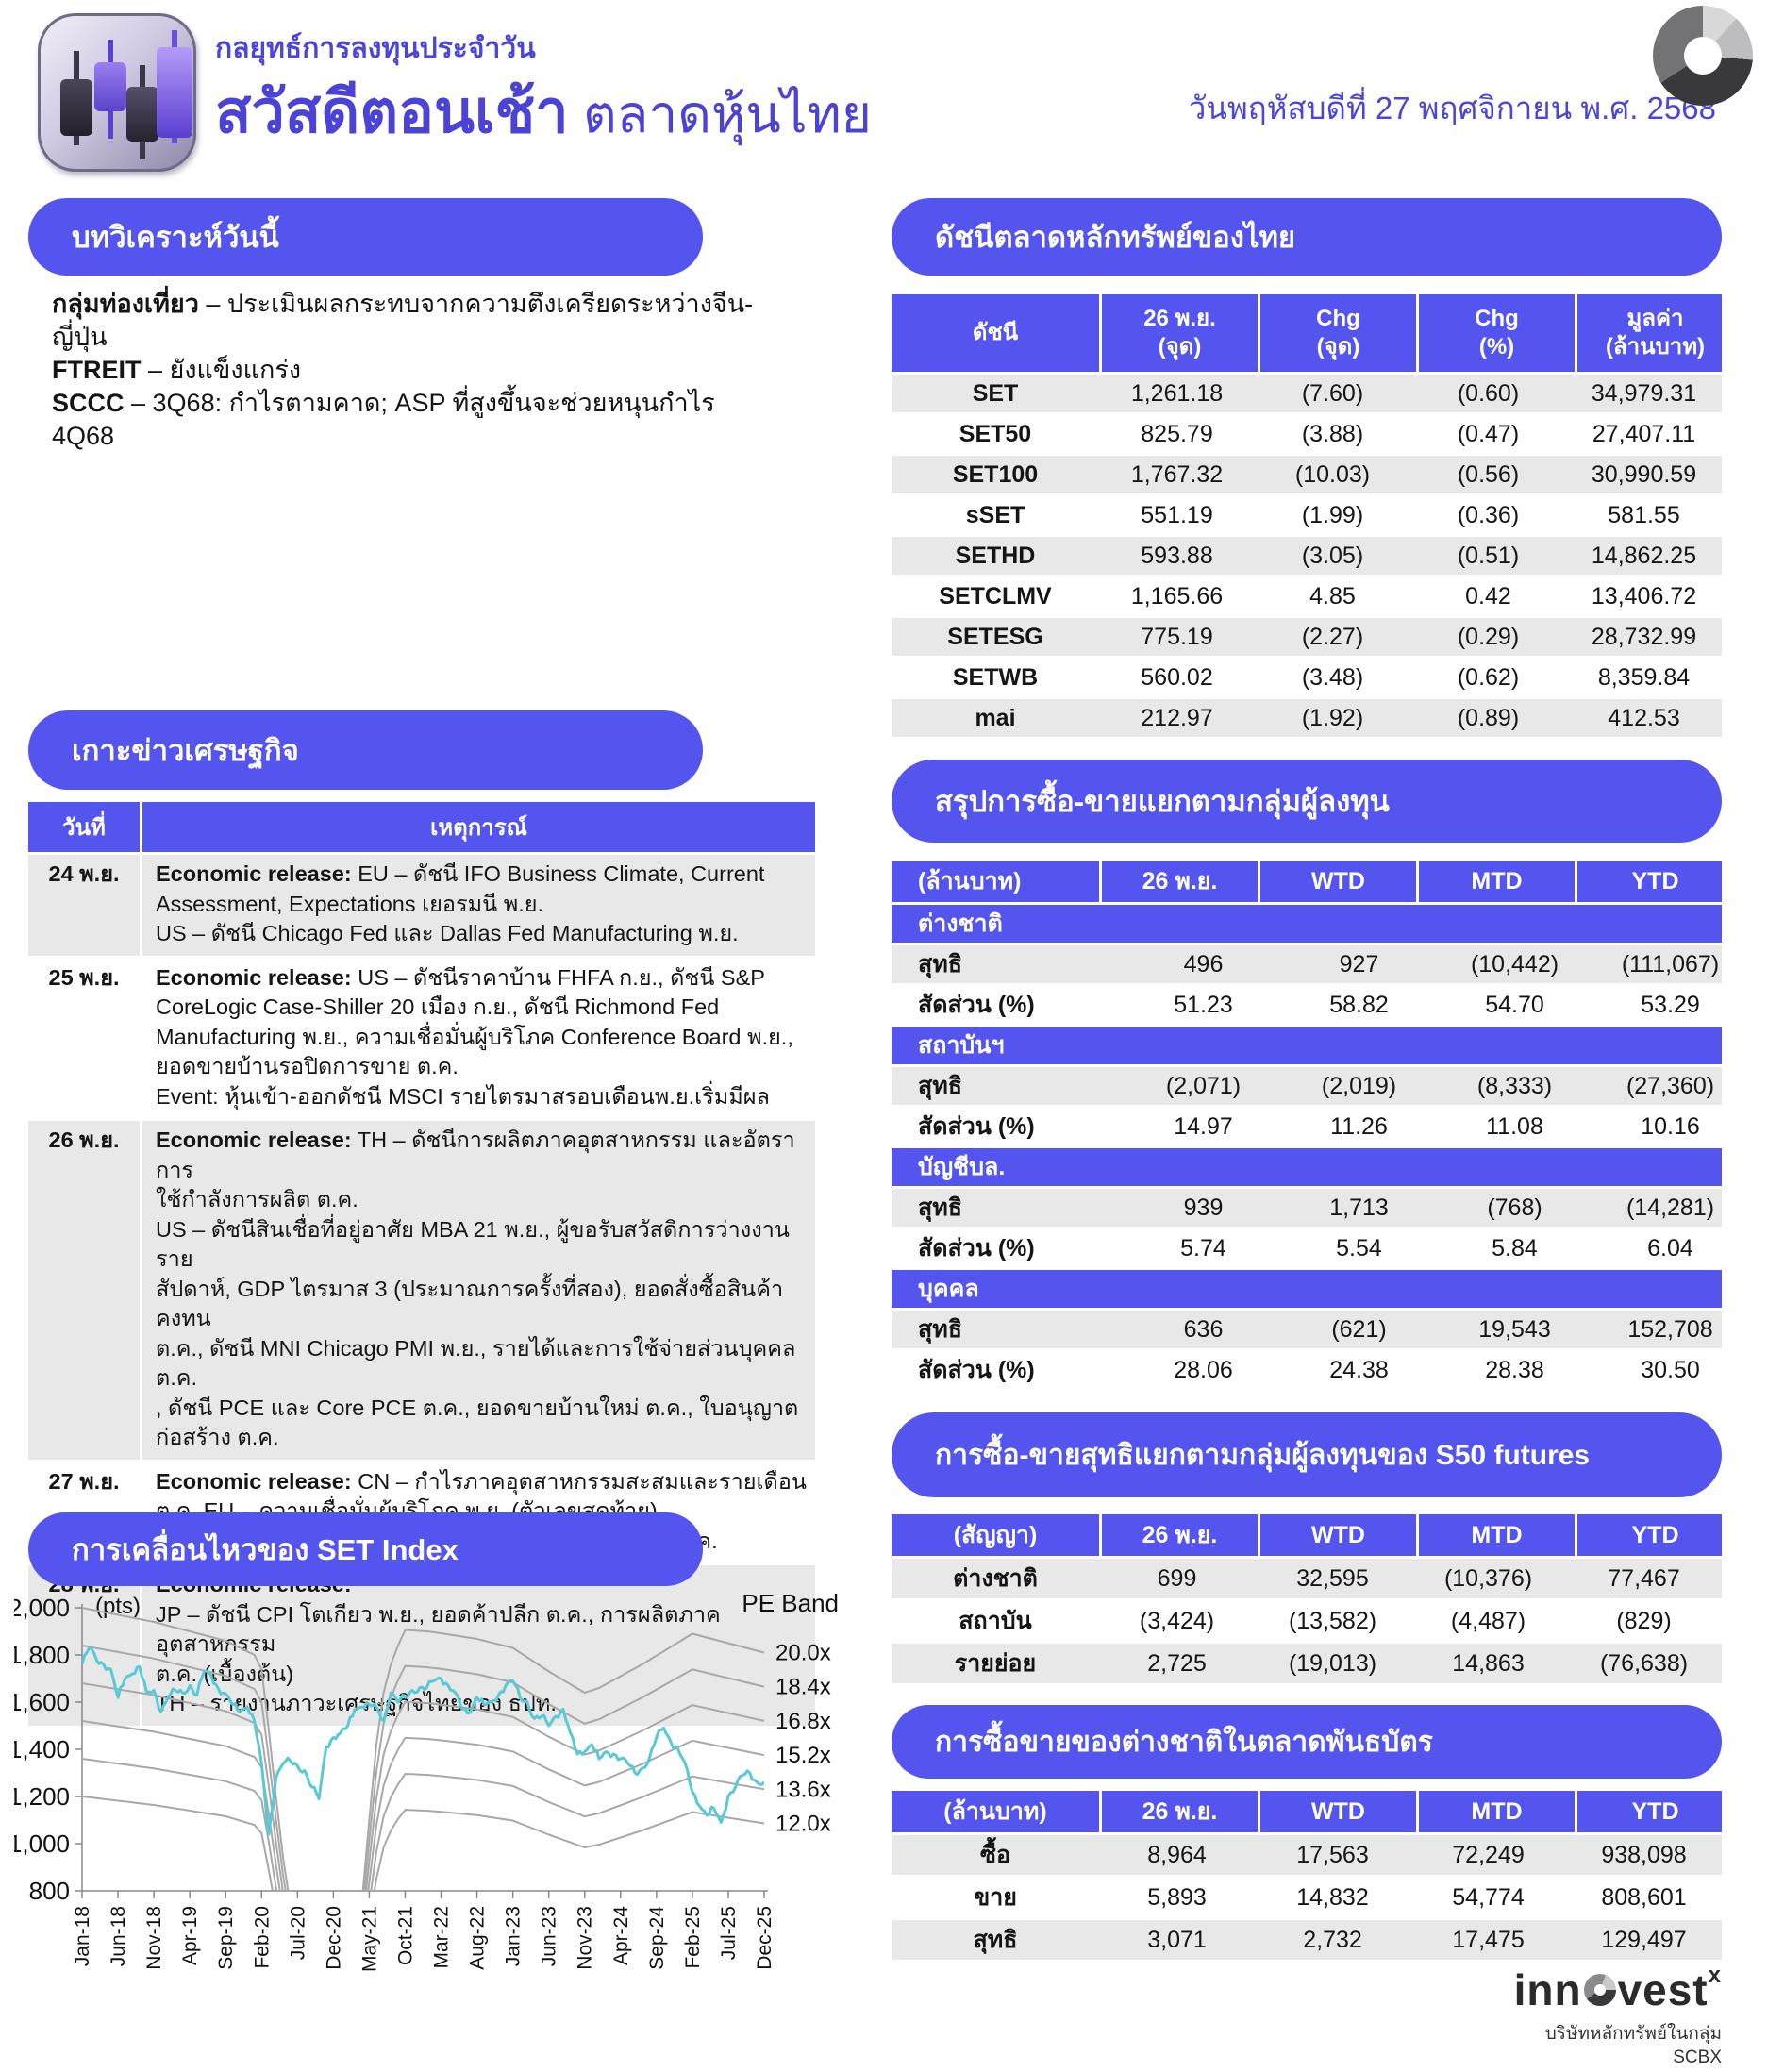  I want to click on cell: 5.74, so click(1203, 1248).